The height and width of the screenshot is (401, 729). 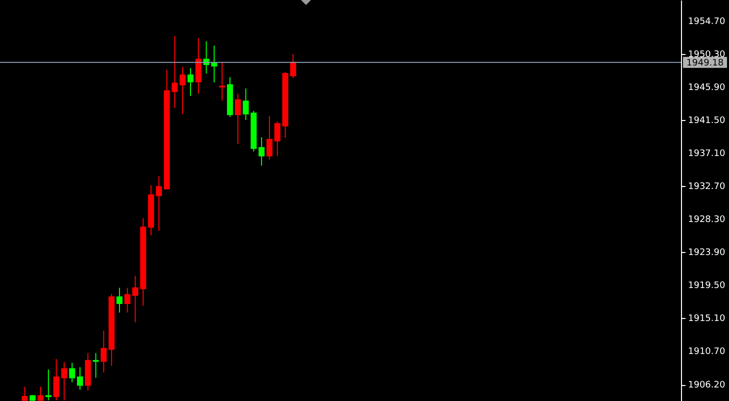 I want to click on y-tick-label: 1954.70, so click(x=707, y=21).